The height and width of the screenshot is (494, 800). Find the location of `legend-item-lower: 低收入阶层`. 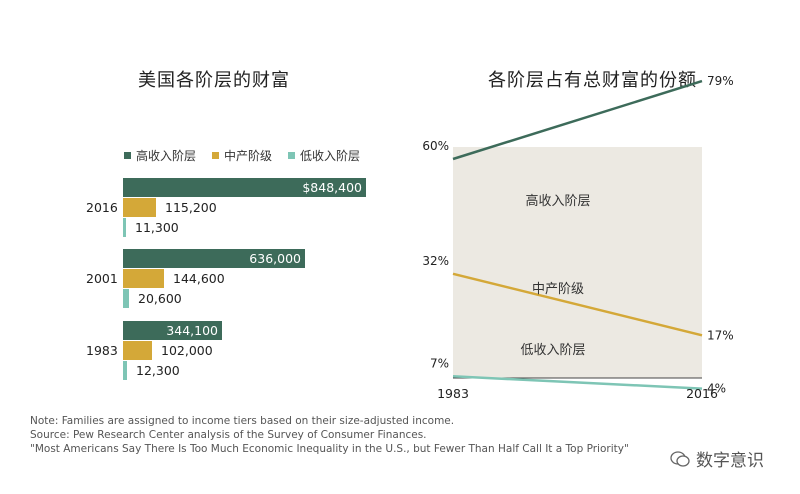

legend-item-lower: 低收入阶层 is located at coordinates (324, 155).